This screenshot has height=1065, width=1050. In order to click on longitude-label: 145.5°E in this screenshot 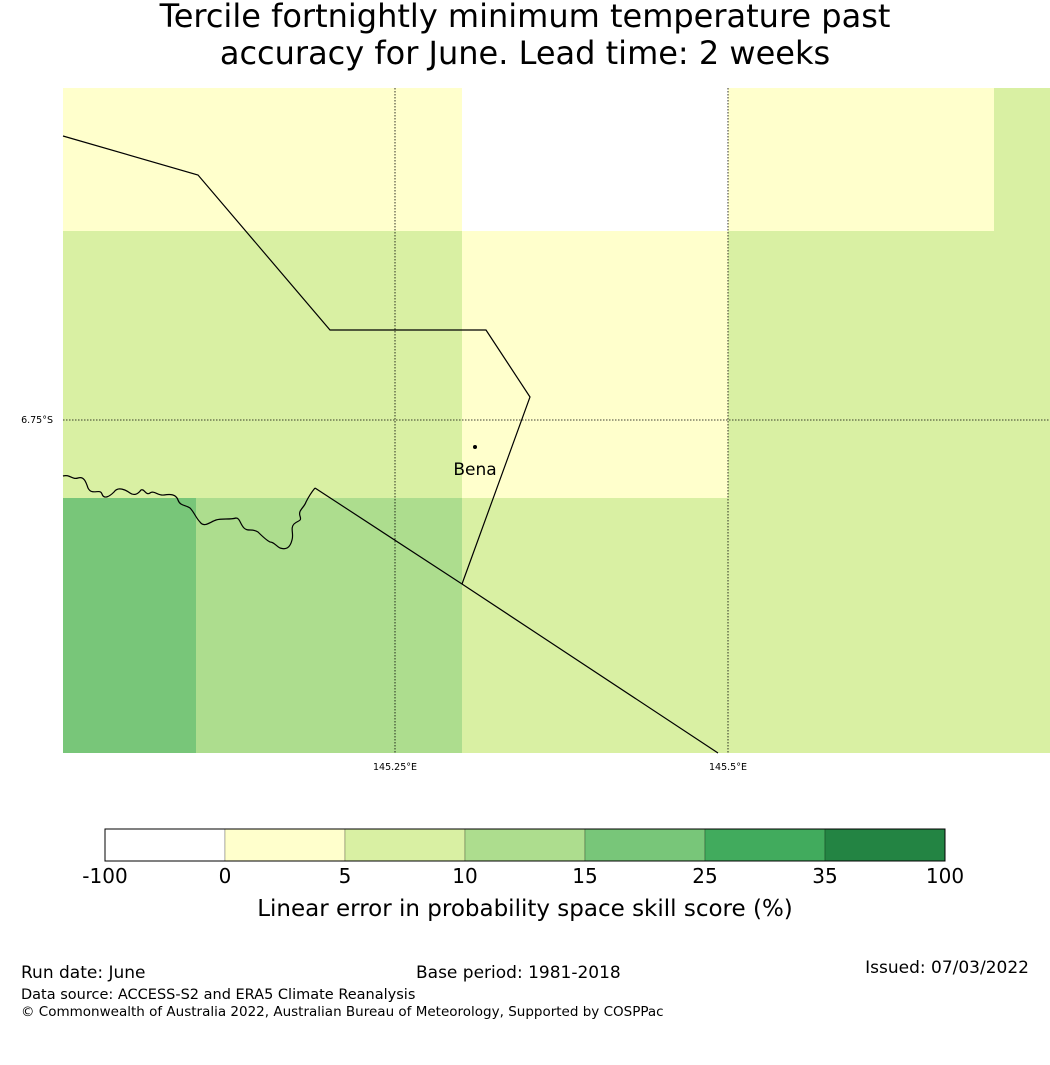, I will do `click(728, 767)`.